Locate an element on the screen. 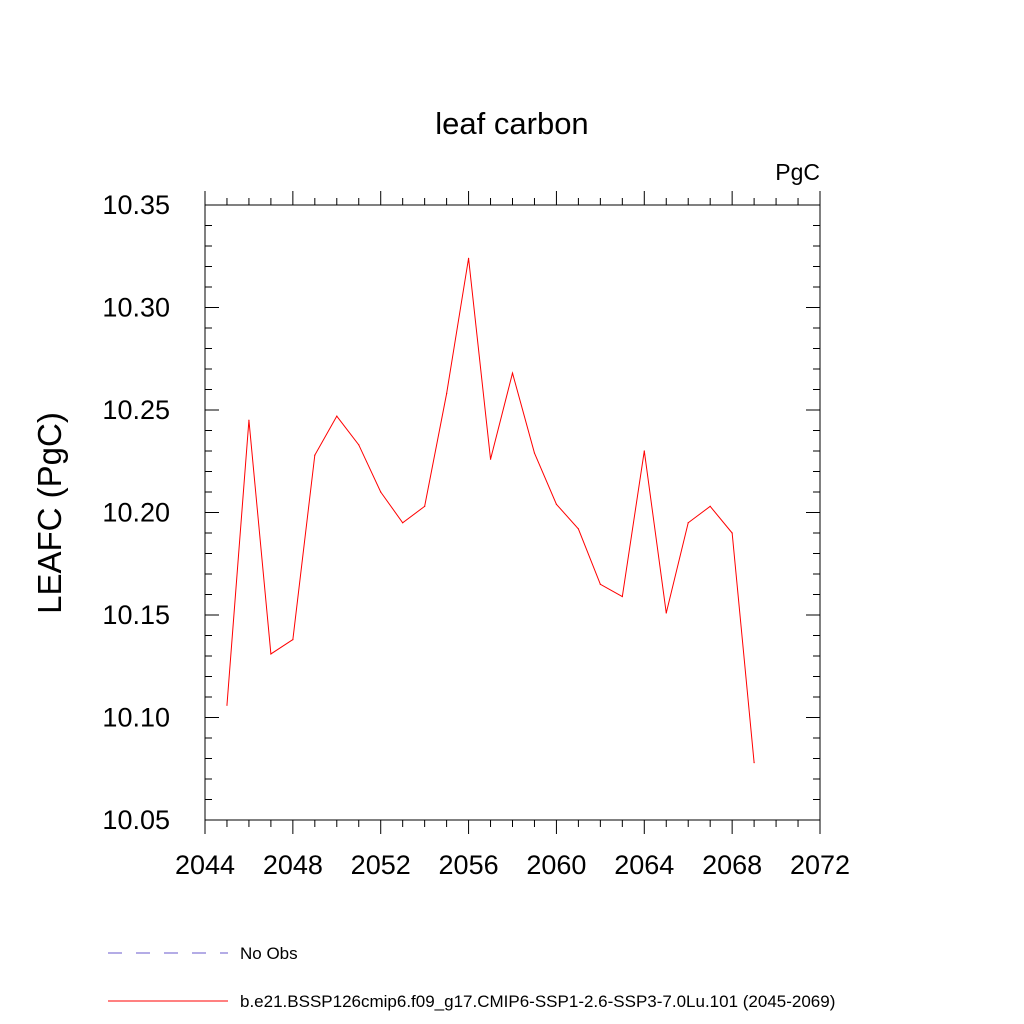  x-tick-label: 2072 is located at coordinates (820, 865).